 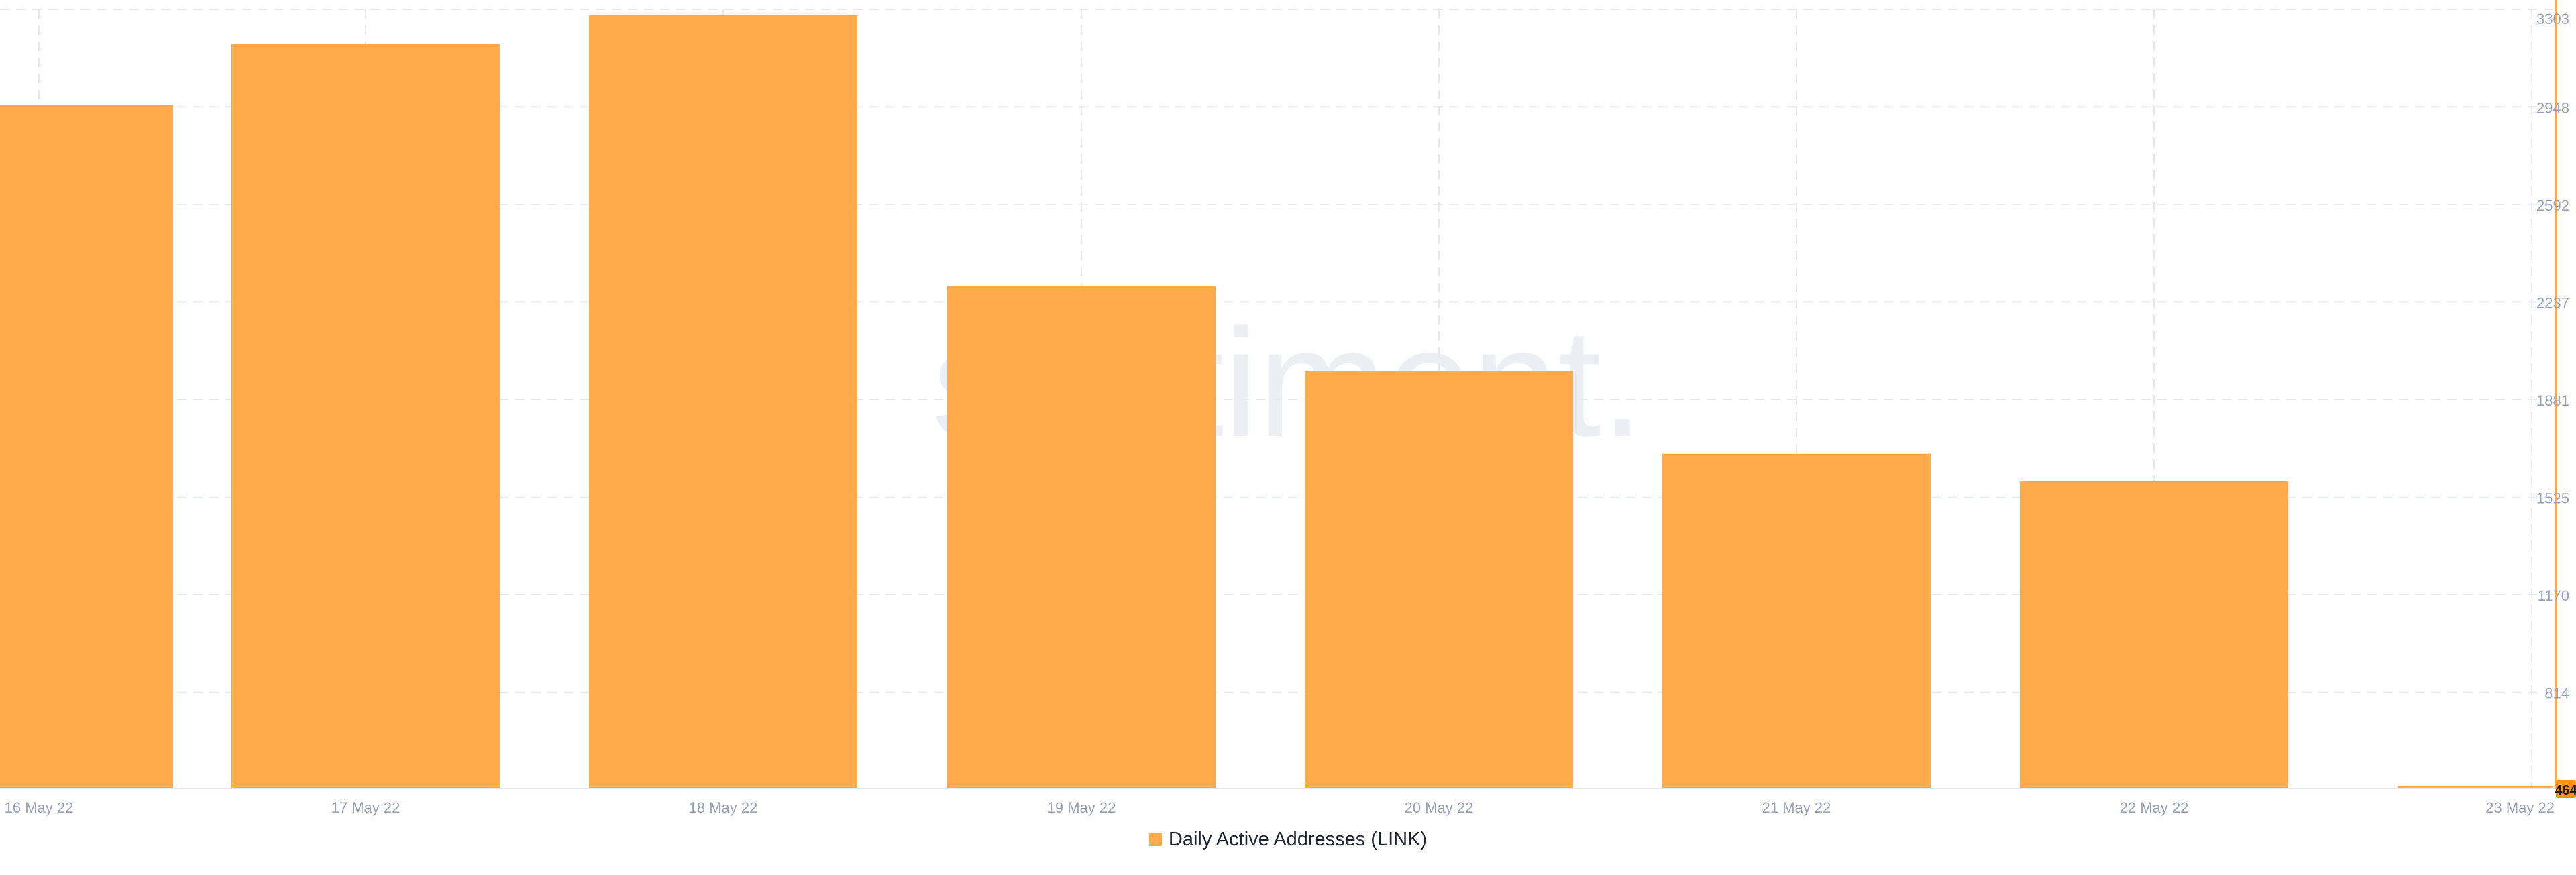 What do you see at coordinates (2552, 302) in the screenshot?
I see `y-tick-label: 2237` at bounding box center [2552, 302].